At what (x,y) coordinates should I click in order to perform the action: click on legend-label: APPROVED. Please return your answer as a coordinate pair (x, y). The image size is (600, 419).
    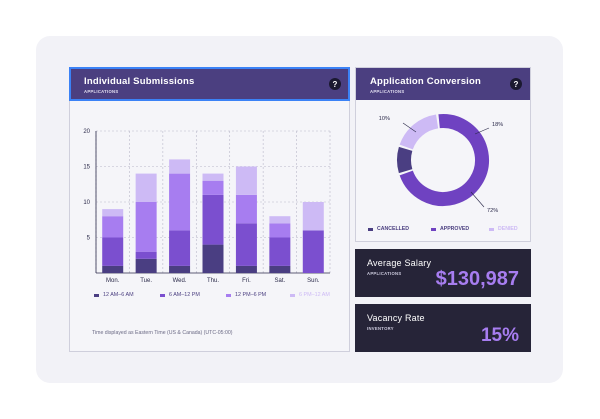
    Looking at the image, I should click on (455, 229).